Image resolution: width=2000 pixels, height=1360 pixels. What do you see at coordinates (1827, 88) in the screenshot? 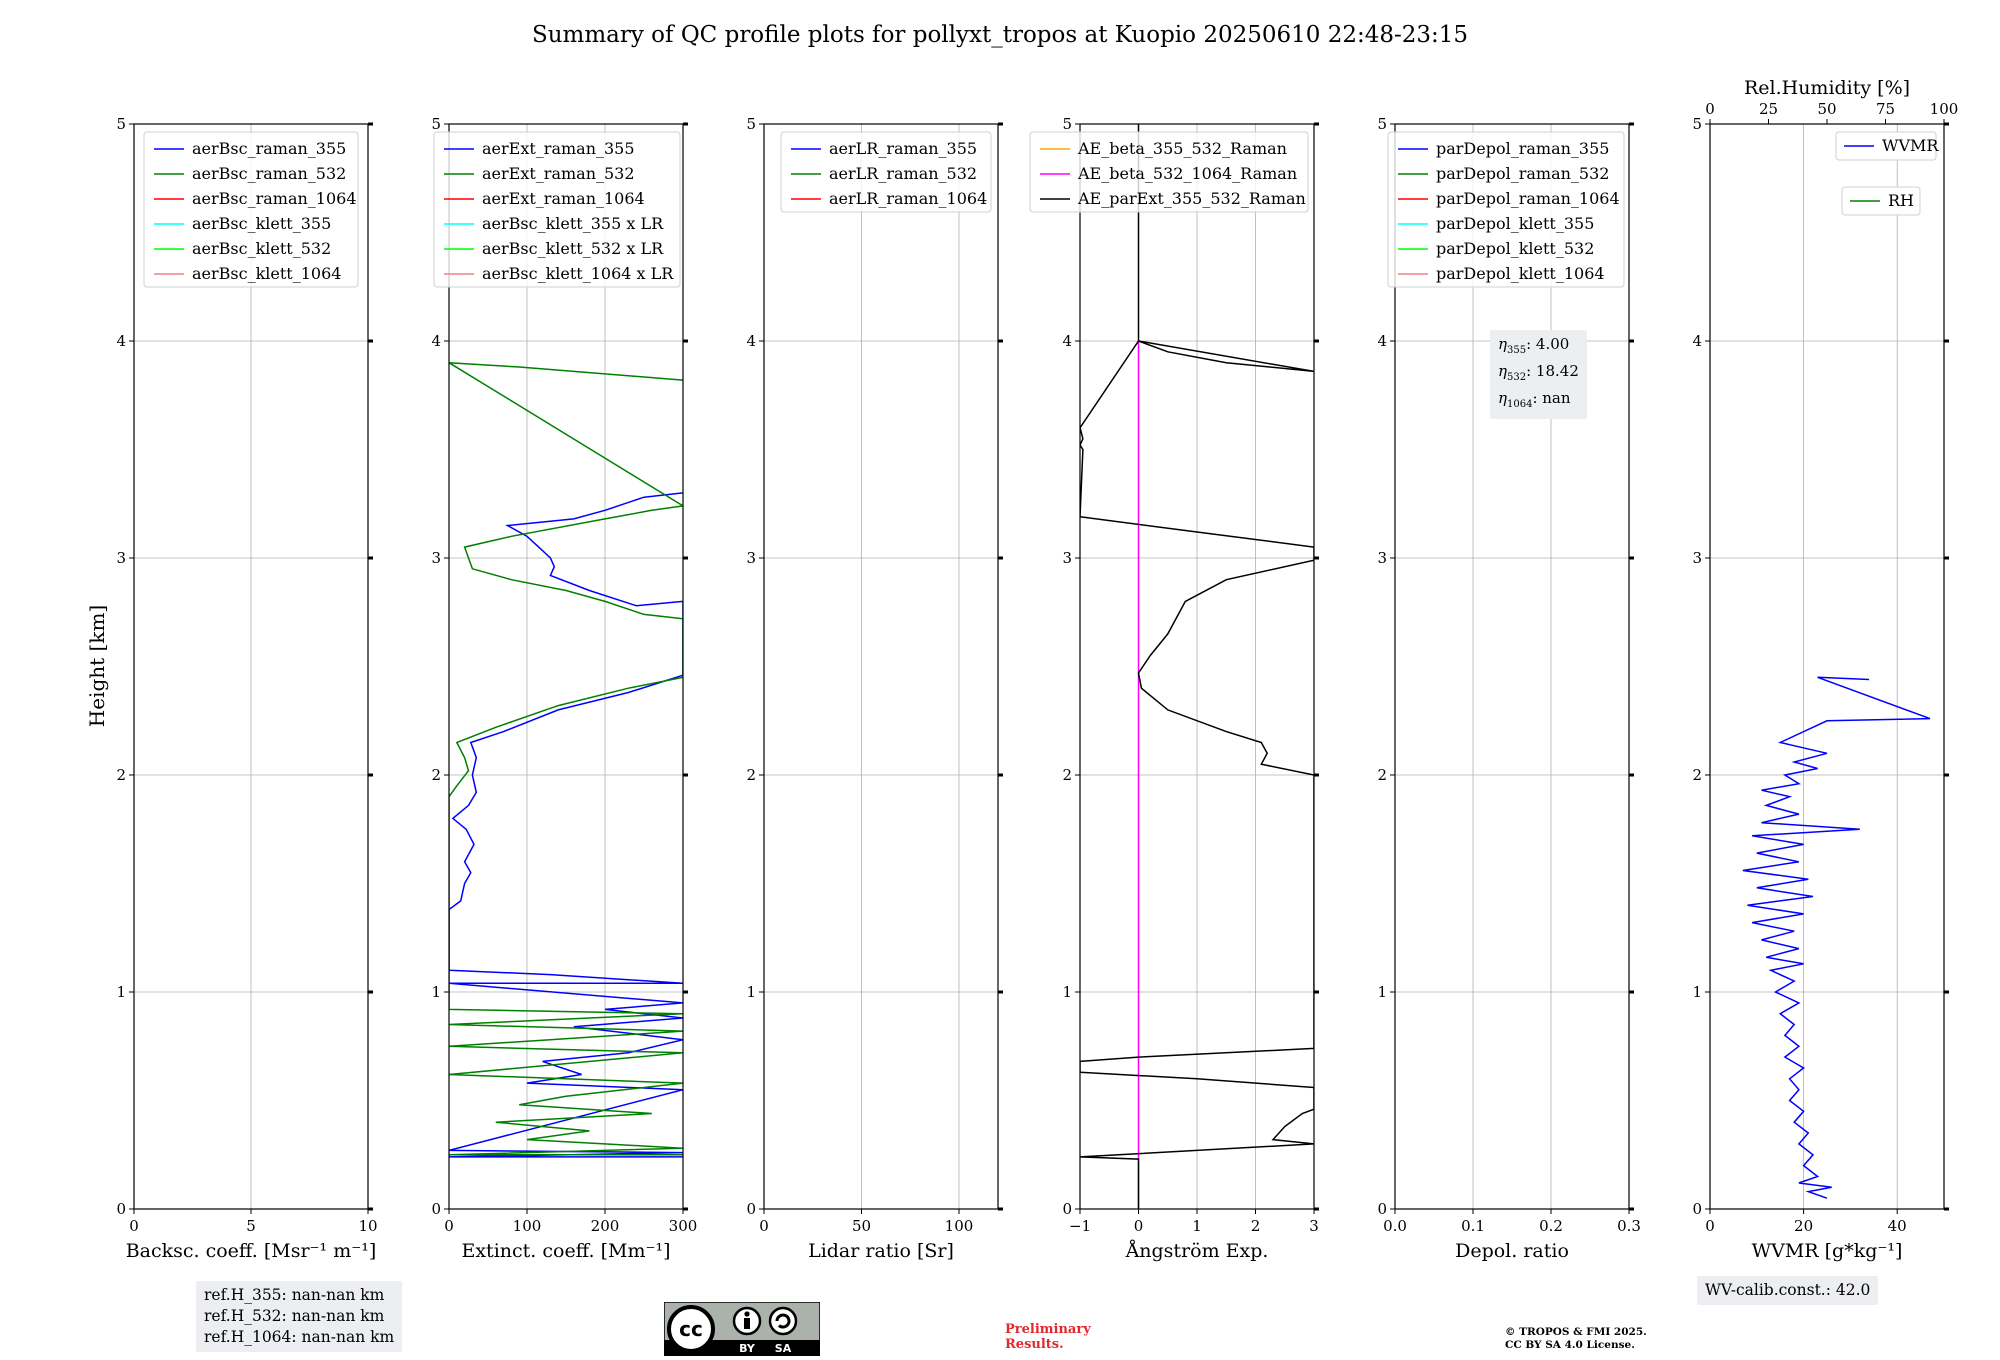
I see `top-axis-label: Rel.Humidity [%]` at bounding box center [1827, 88].